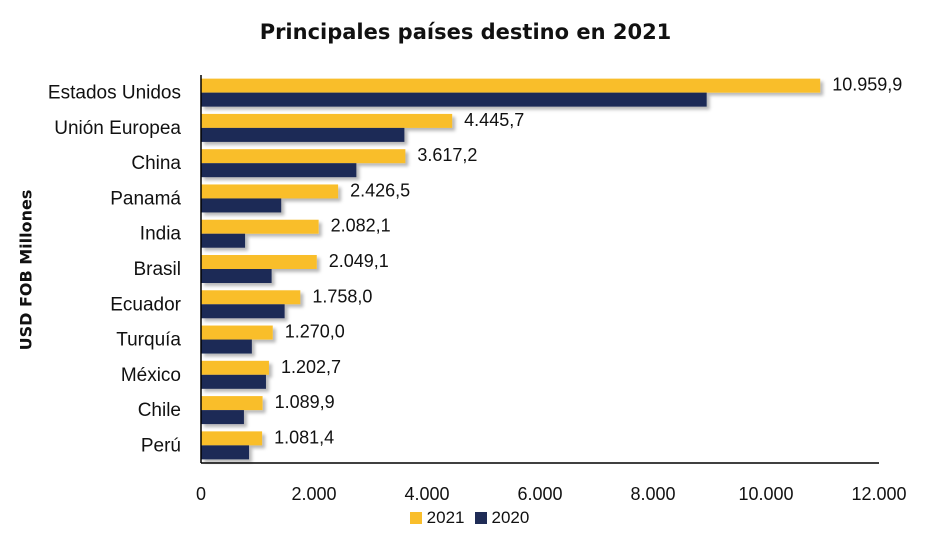  Describe the element at coordinates (243, 311) in the screenshot. I see `bar-2020-ecuador` at that location.